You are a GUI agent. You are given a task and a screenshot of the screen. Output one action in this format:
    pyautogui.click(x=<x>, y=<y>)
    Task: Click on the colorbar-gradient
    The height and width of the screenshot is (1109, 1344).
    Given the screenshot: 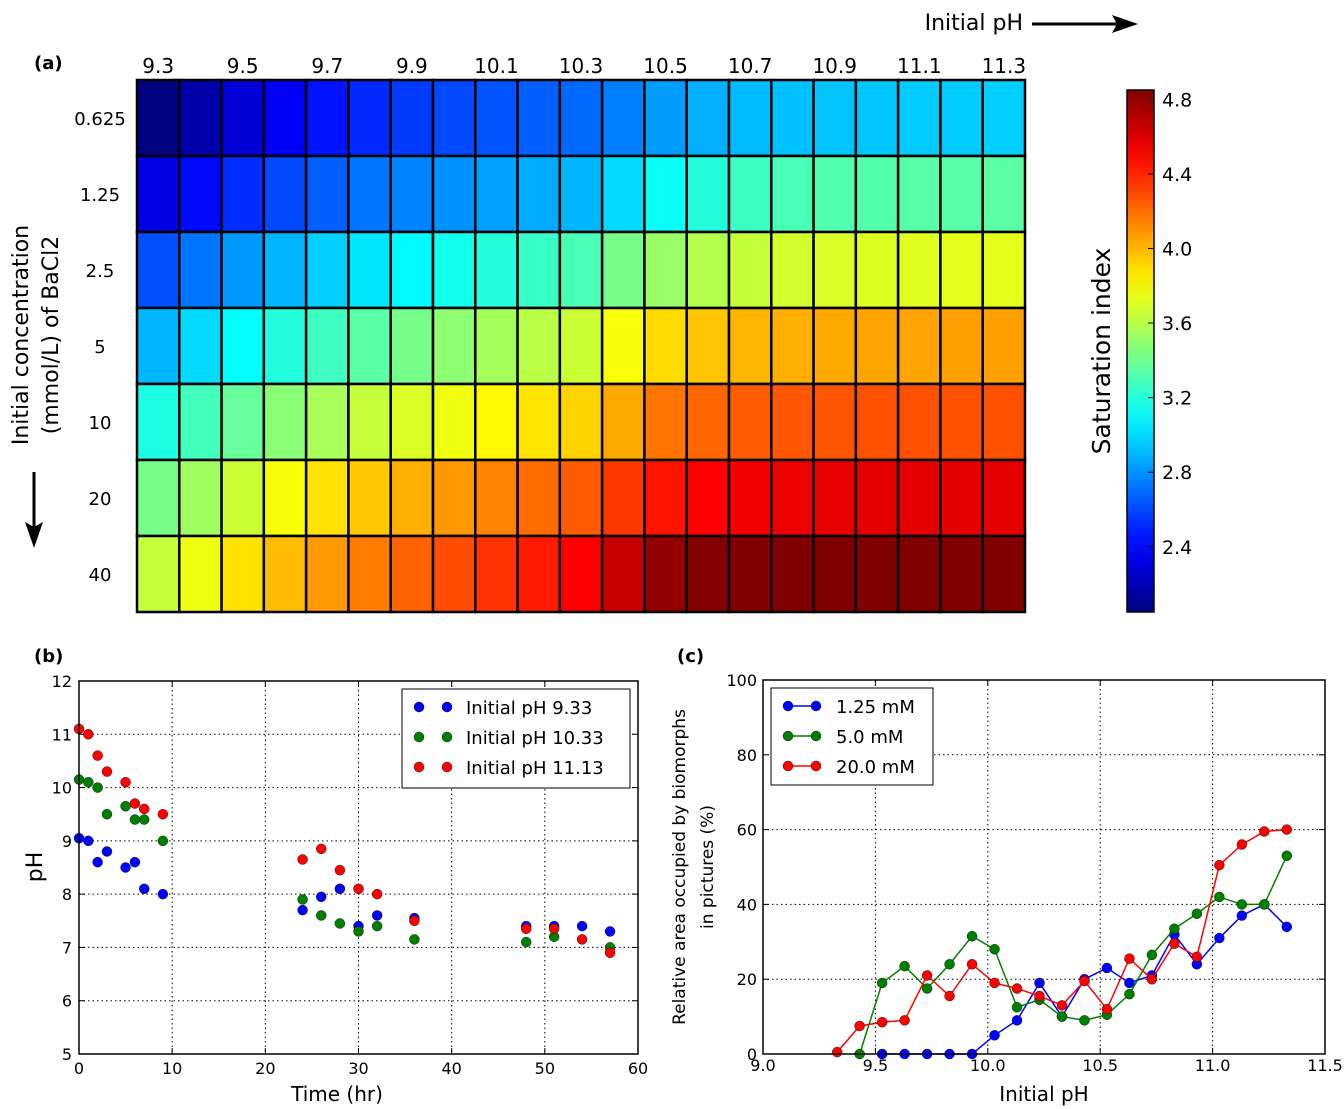 What is the action you would take?
    pyautogui.click(x=1140, y=351)
    